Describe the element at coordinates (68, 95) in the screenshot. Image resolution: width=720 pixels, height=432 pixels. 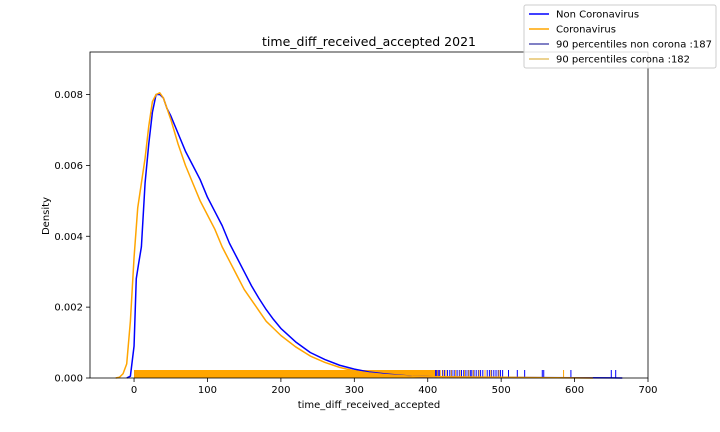
I see `y-tick-label-5: 0.008` at that location.